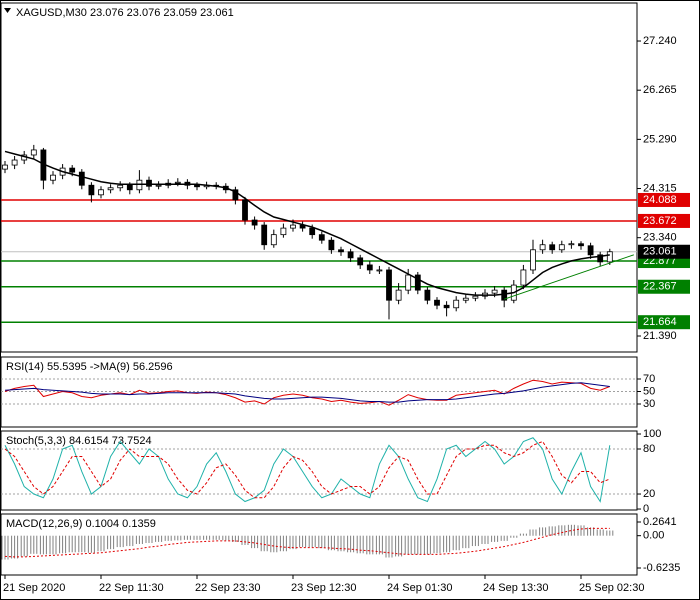 This screenshot has width=700, height=600. What do you see at coordinates (660, 139) in the screenshot?
I see `y-tick-label: 25.290` at bounding box center [660, 139].